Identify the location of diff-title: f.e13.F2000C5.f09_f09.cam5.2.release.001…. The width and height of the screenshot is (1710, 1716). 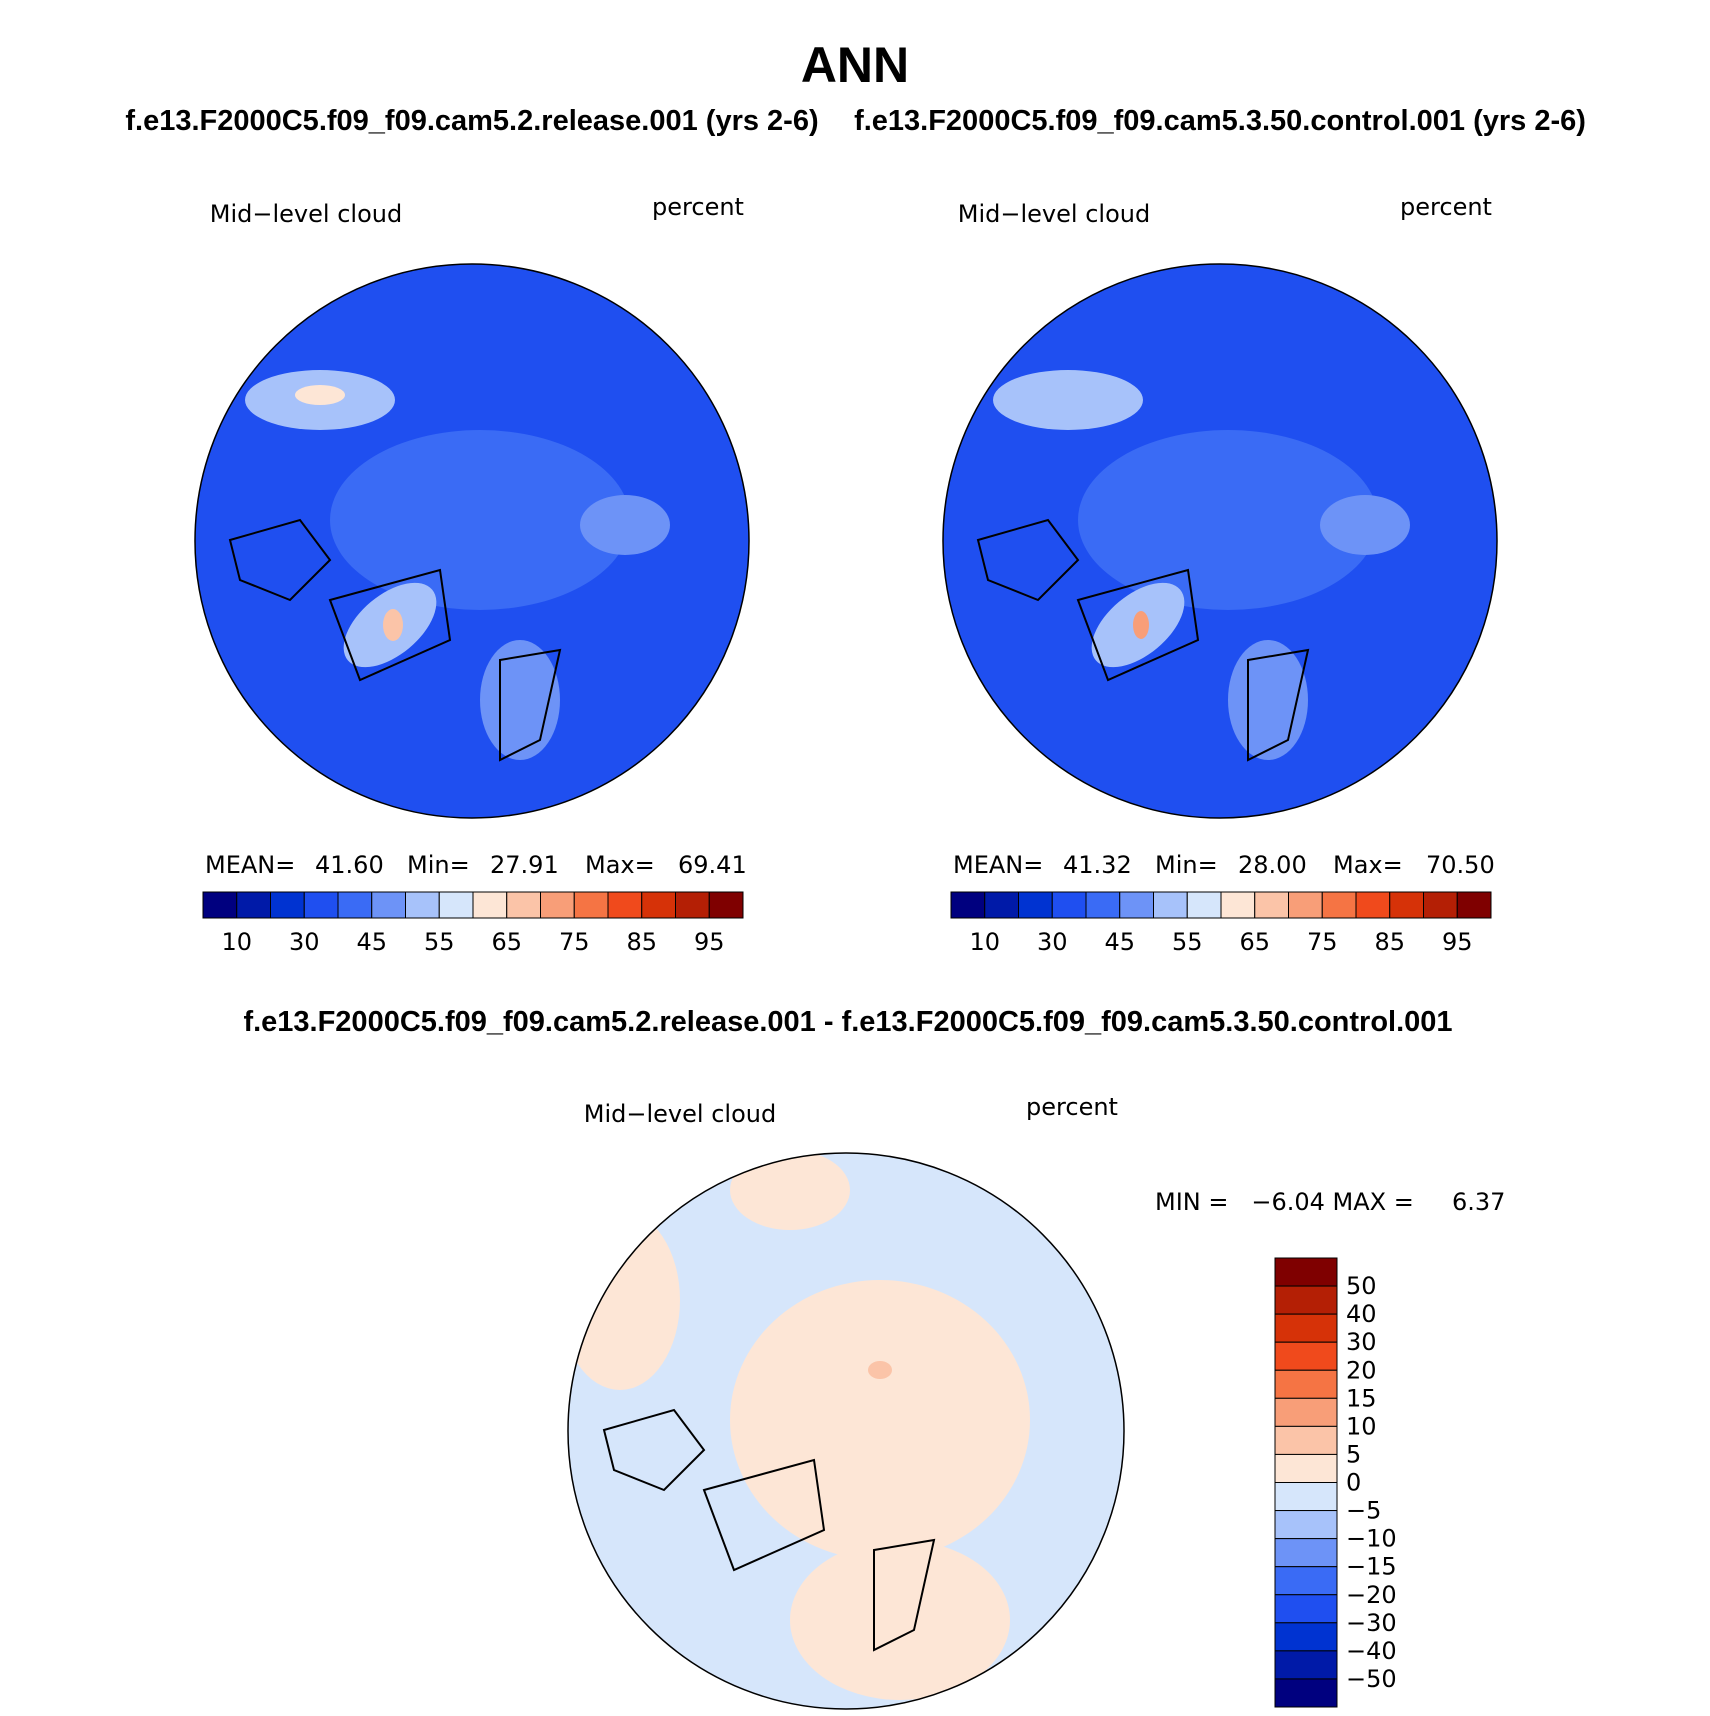
(847, 1022).